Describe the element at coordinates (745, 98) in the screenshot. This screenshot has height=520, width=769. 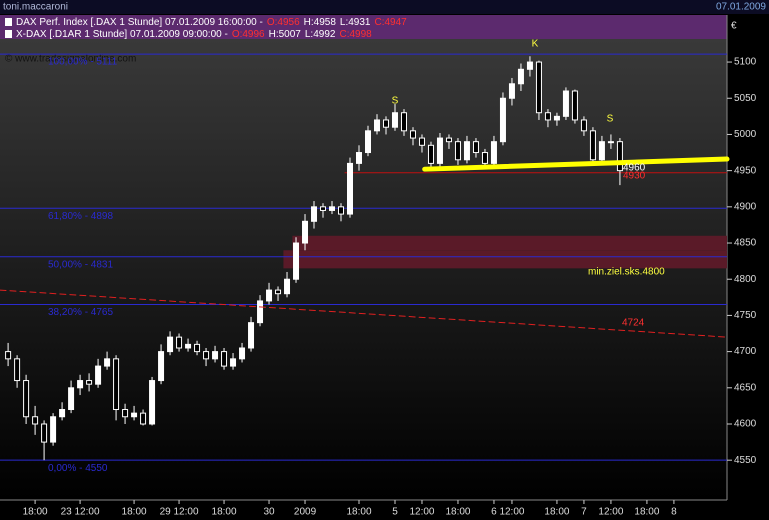
I see `y-tick-label: 5050` at that location.